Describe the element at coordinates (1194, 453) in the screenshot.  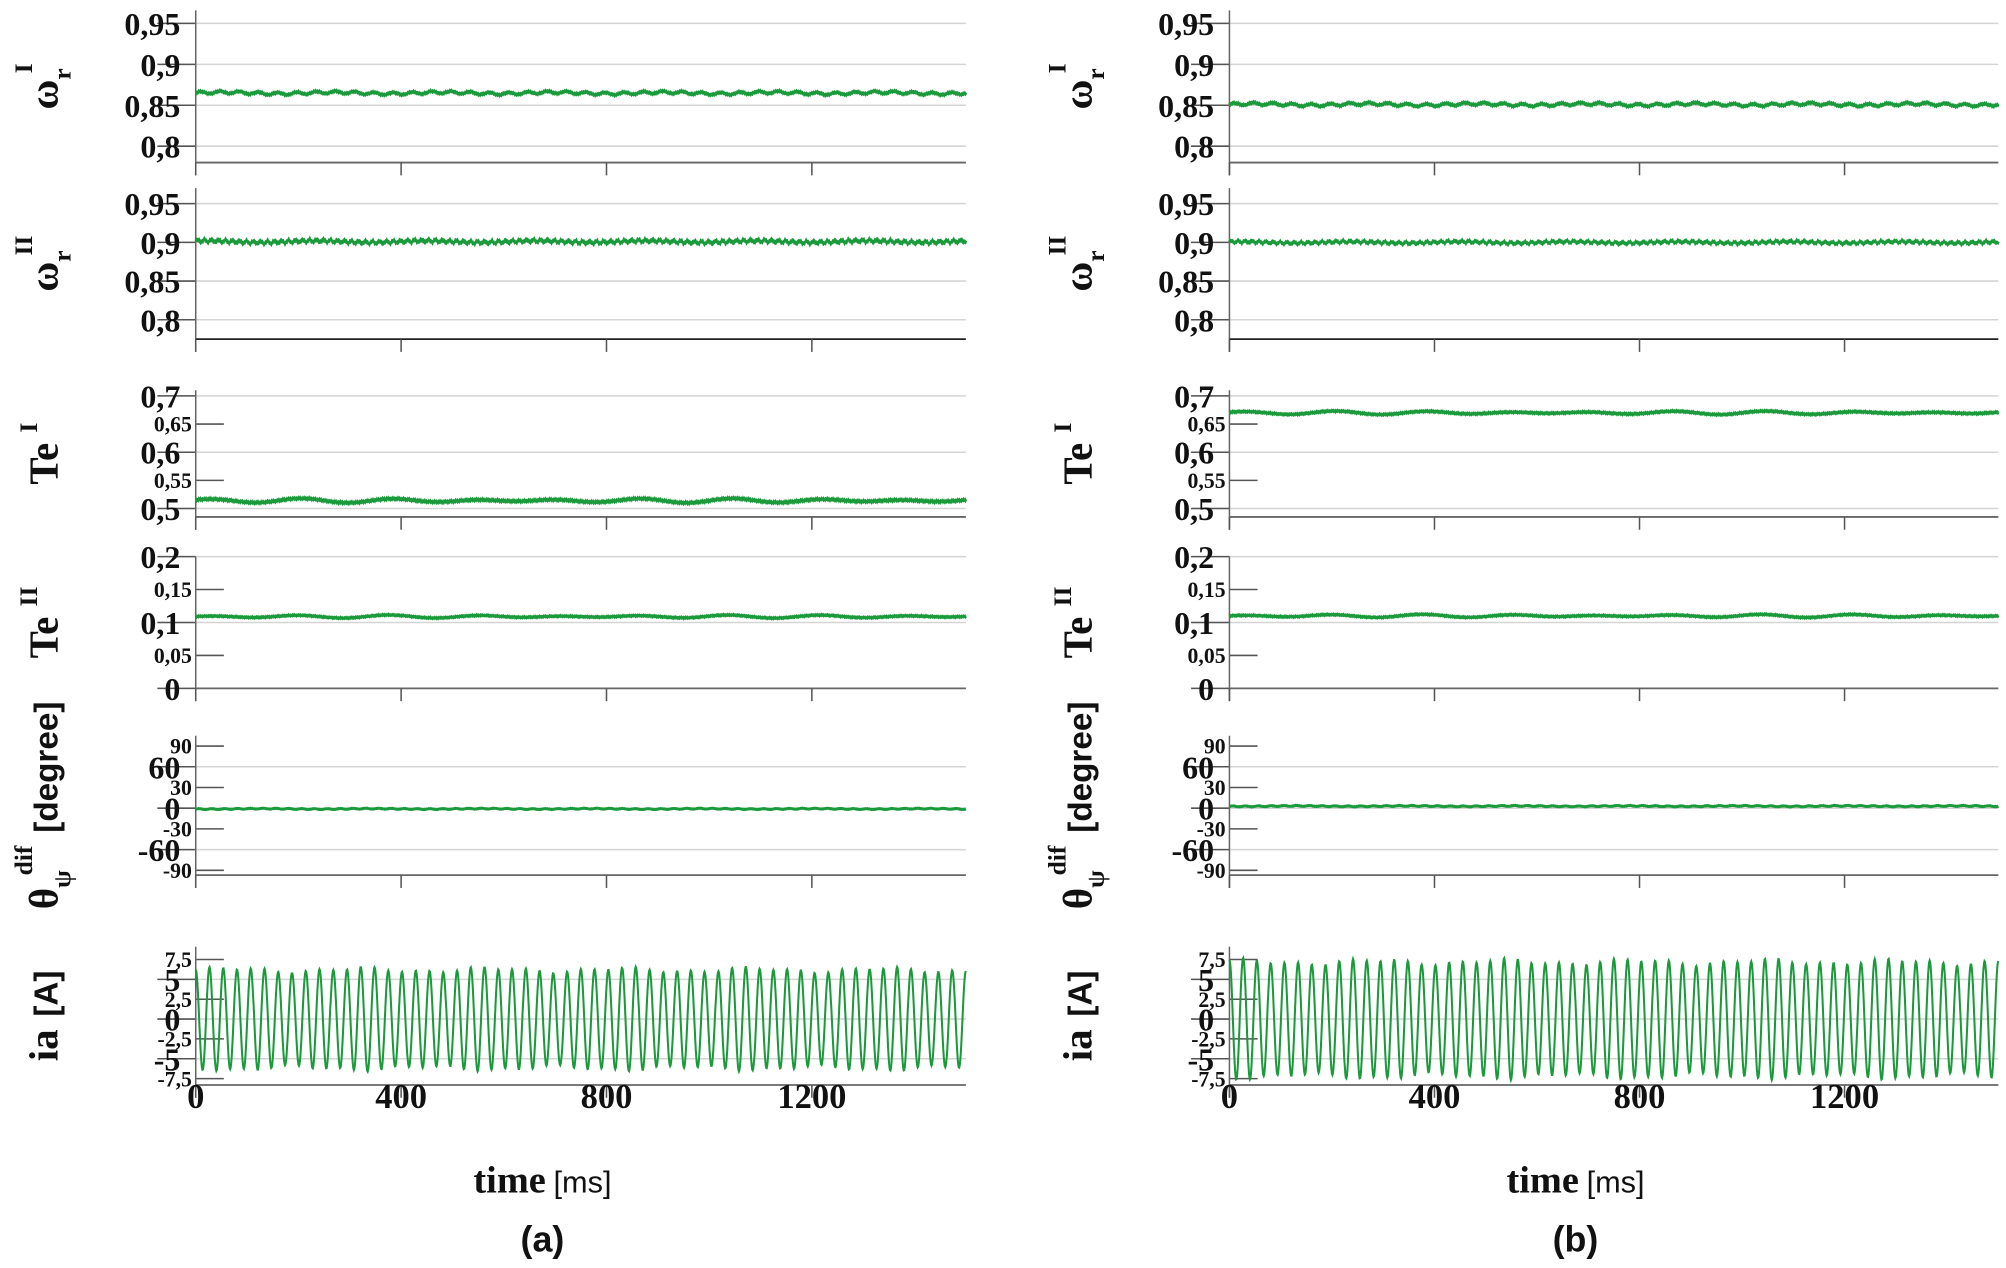
I see `y-tick-label: 0,6` at that location.